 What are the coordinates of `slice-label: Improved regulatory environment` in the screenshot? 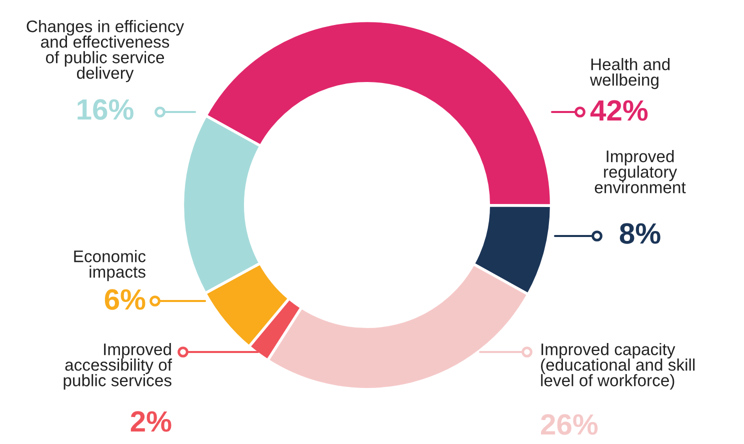 It's located at (640, 172).